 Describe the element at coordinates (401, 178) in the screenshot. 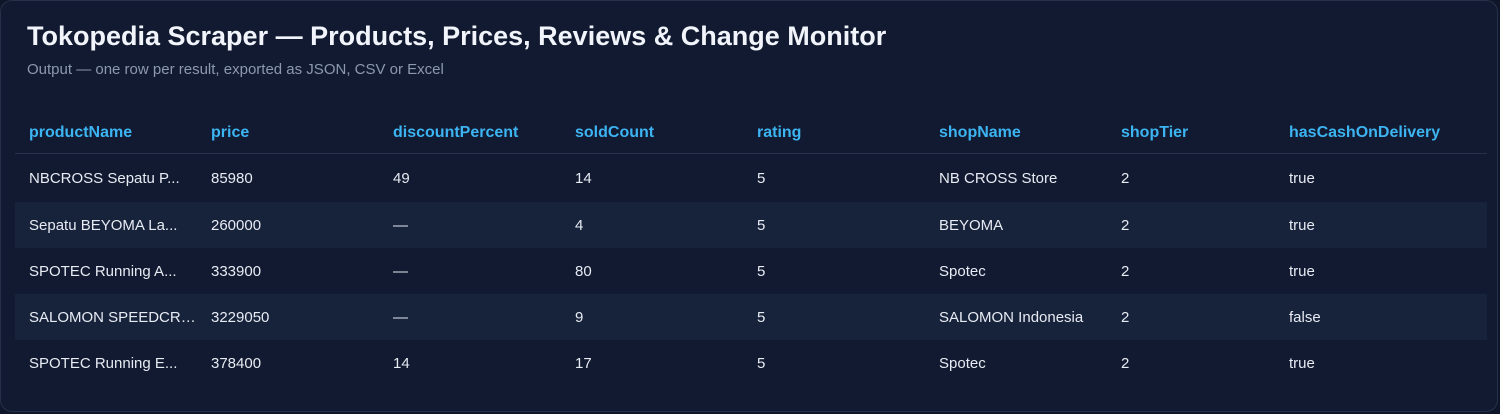

I see `cell-discountPercent: 49` at that location.